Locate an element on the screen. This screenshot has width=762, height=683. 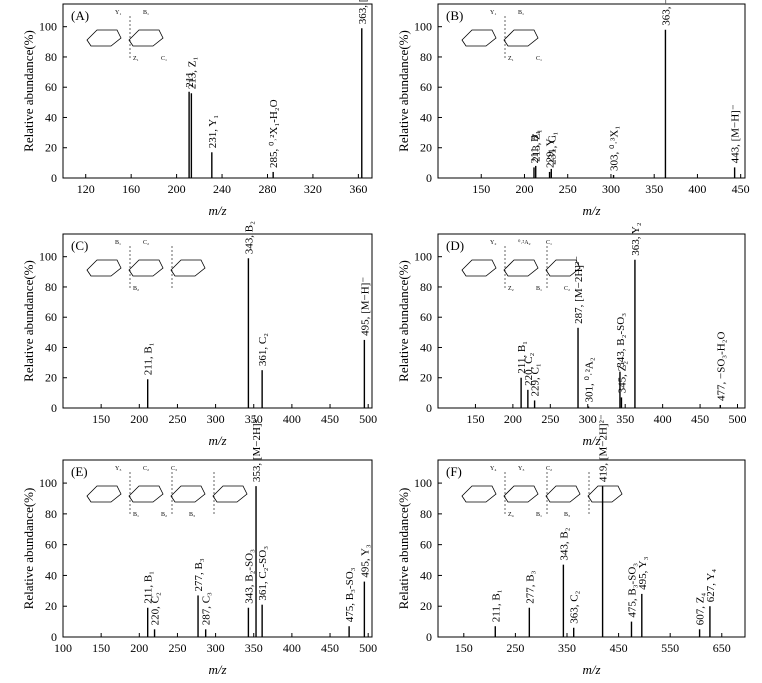
peak-label: 495, [M−H]⁻ is located at coordinates (365, 306).